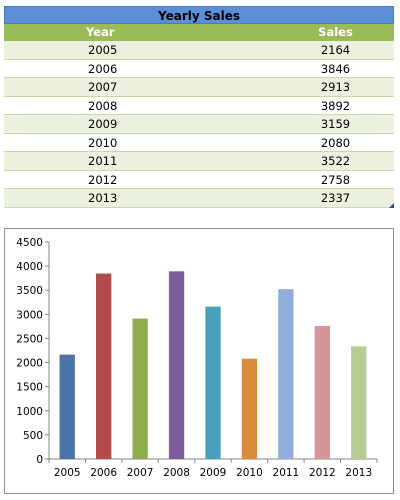  What do you see at coordinates (29, 339) in the screenshot?
I see `y-tick-label: 2500` at bounding box center [29, 339].